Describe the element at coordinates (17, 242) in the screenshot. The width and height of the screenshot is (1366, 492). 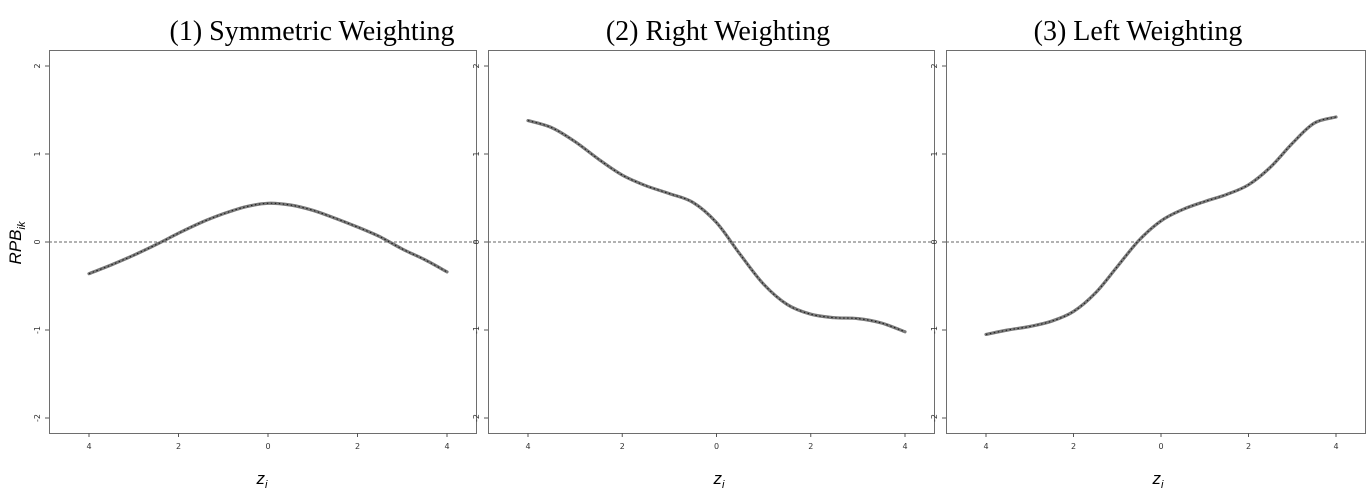
I see `y-axis-label: RPBik` at that location.